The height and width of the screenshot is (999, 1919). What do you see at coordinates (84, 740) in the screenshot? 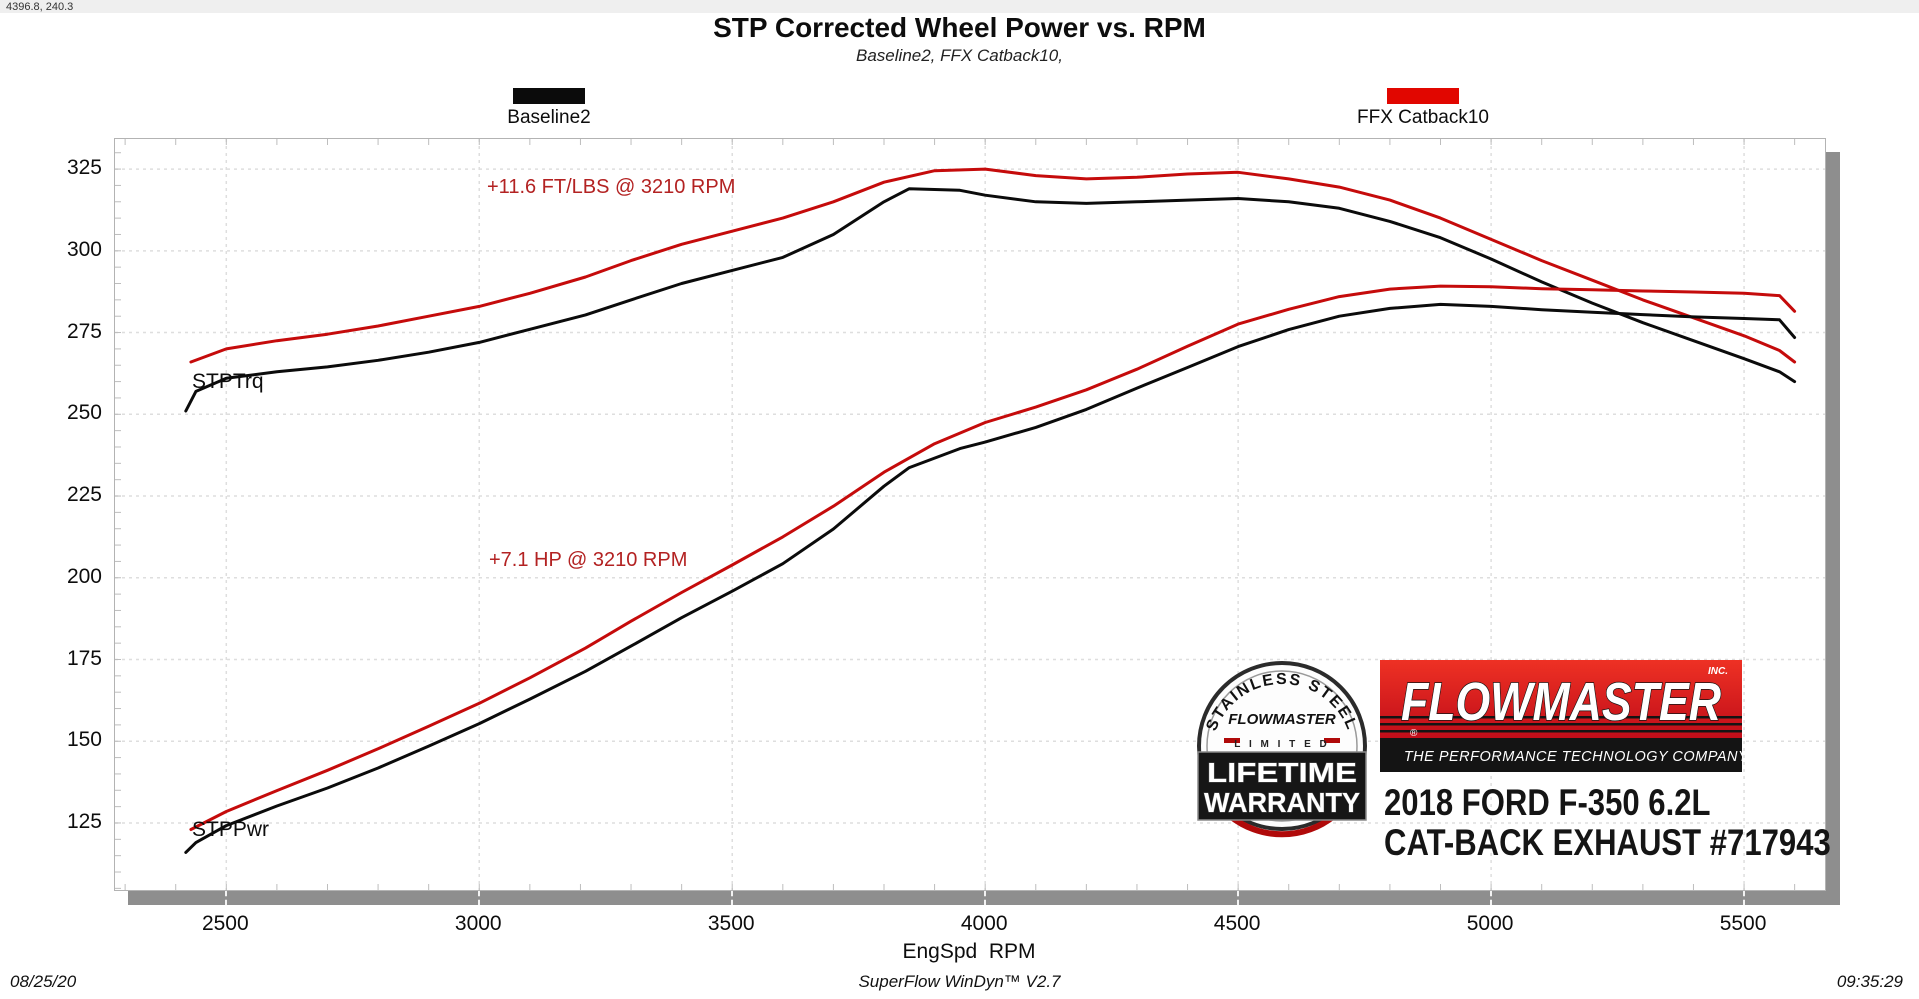
I see `y-tick-label: 150` at bounding box center [84, 740].